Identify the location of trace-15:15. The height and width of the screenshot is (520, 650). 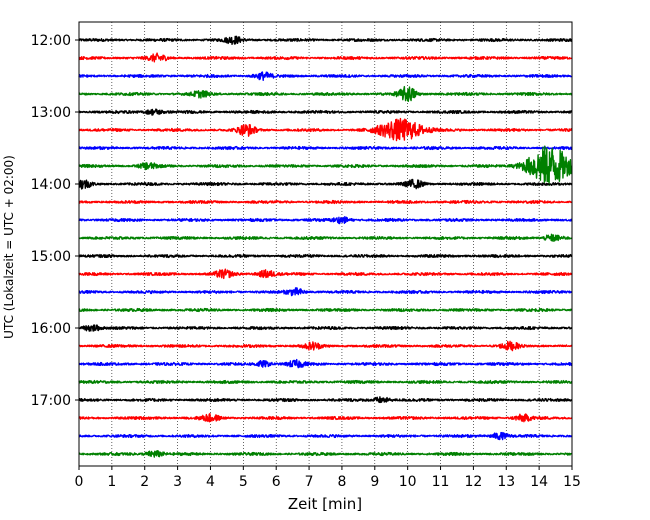
(325, 274).